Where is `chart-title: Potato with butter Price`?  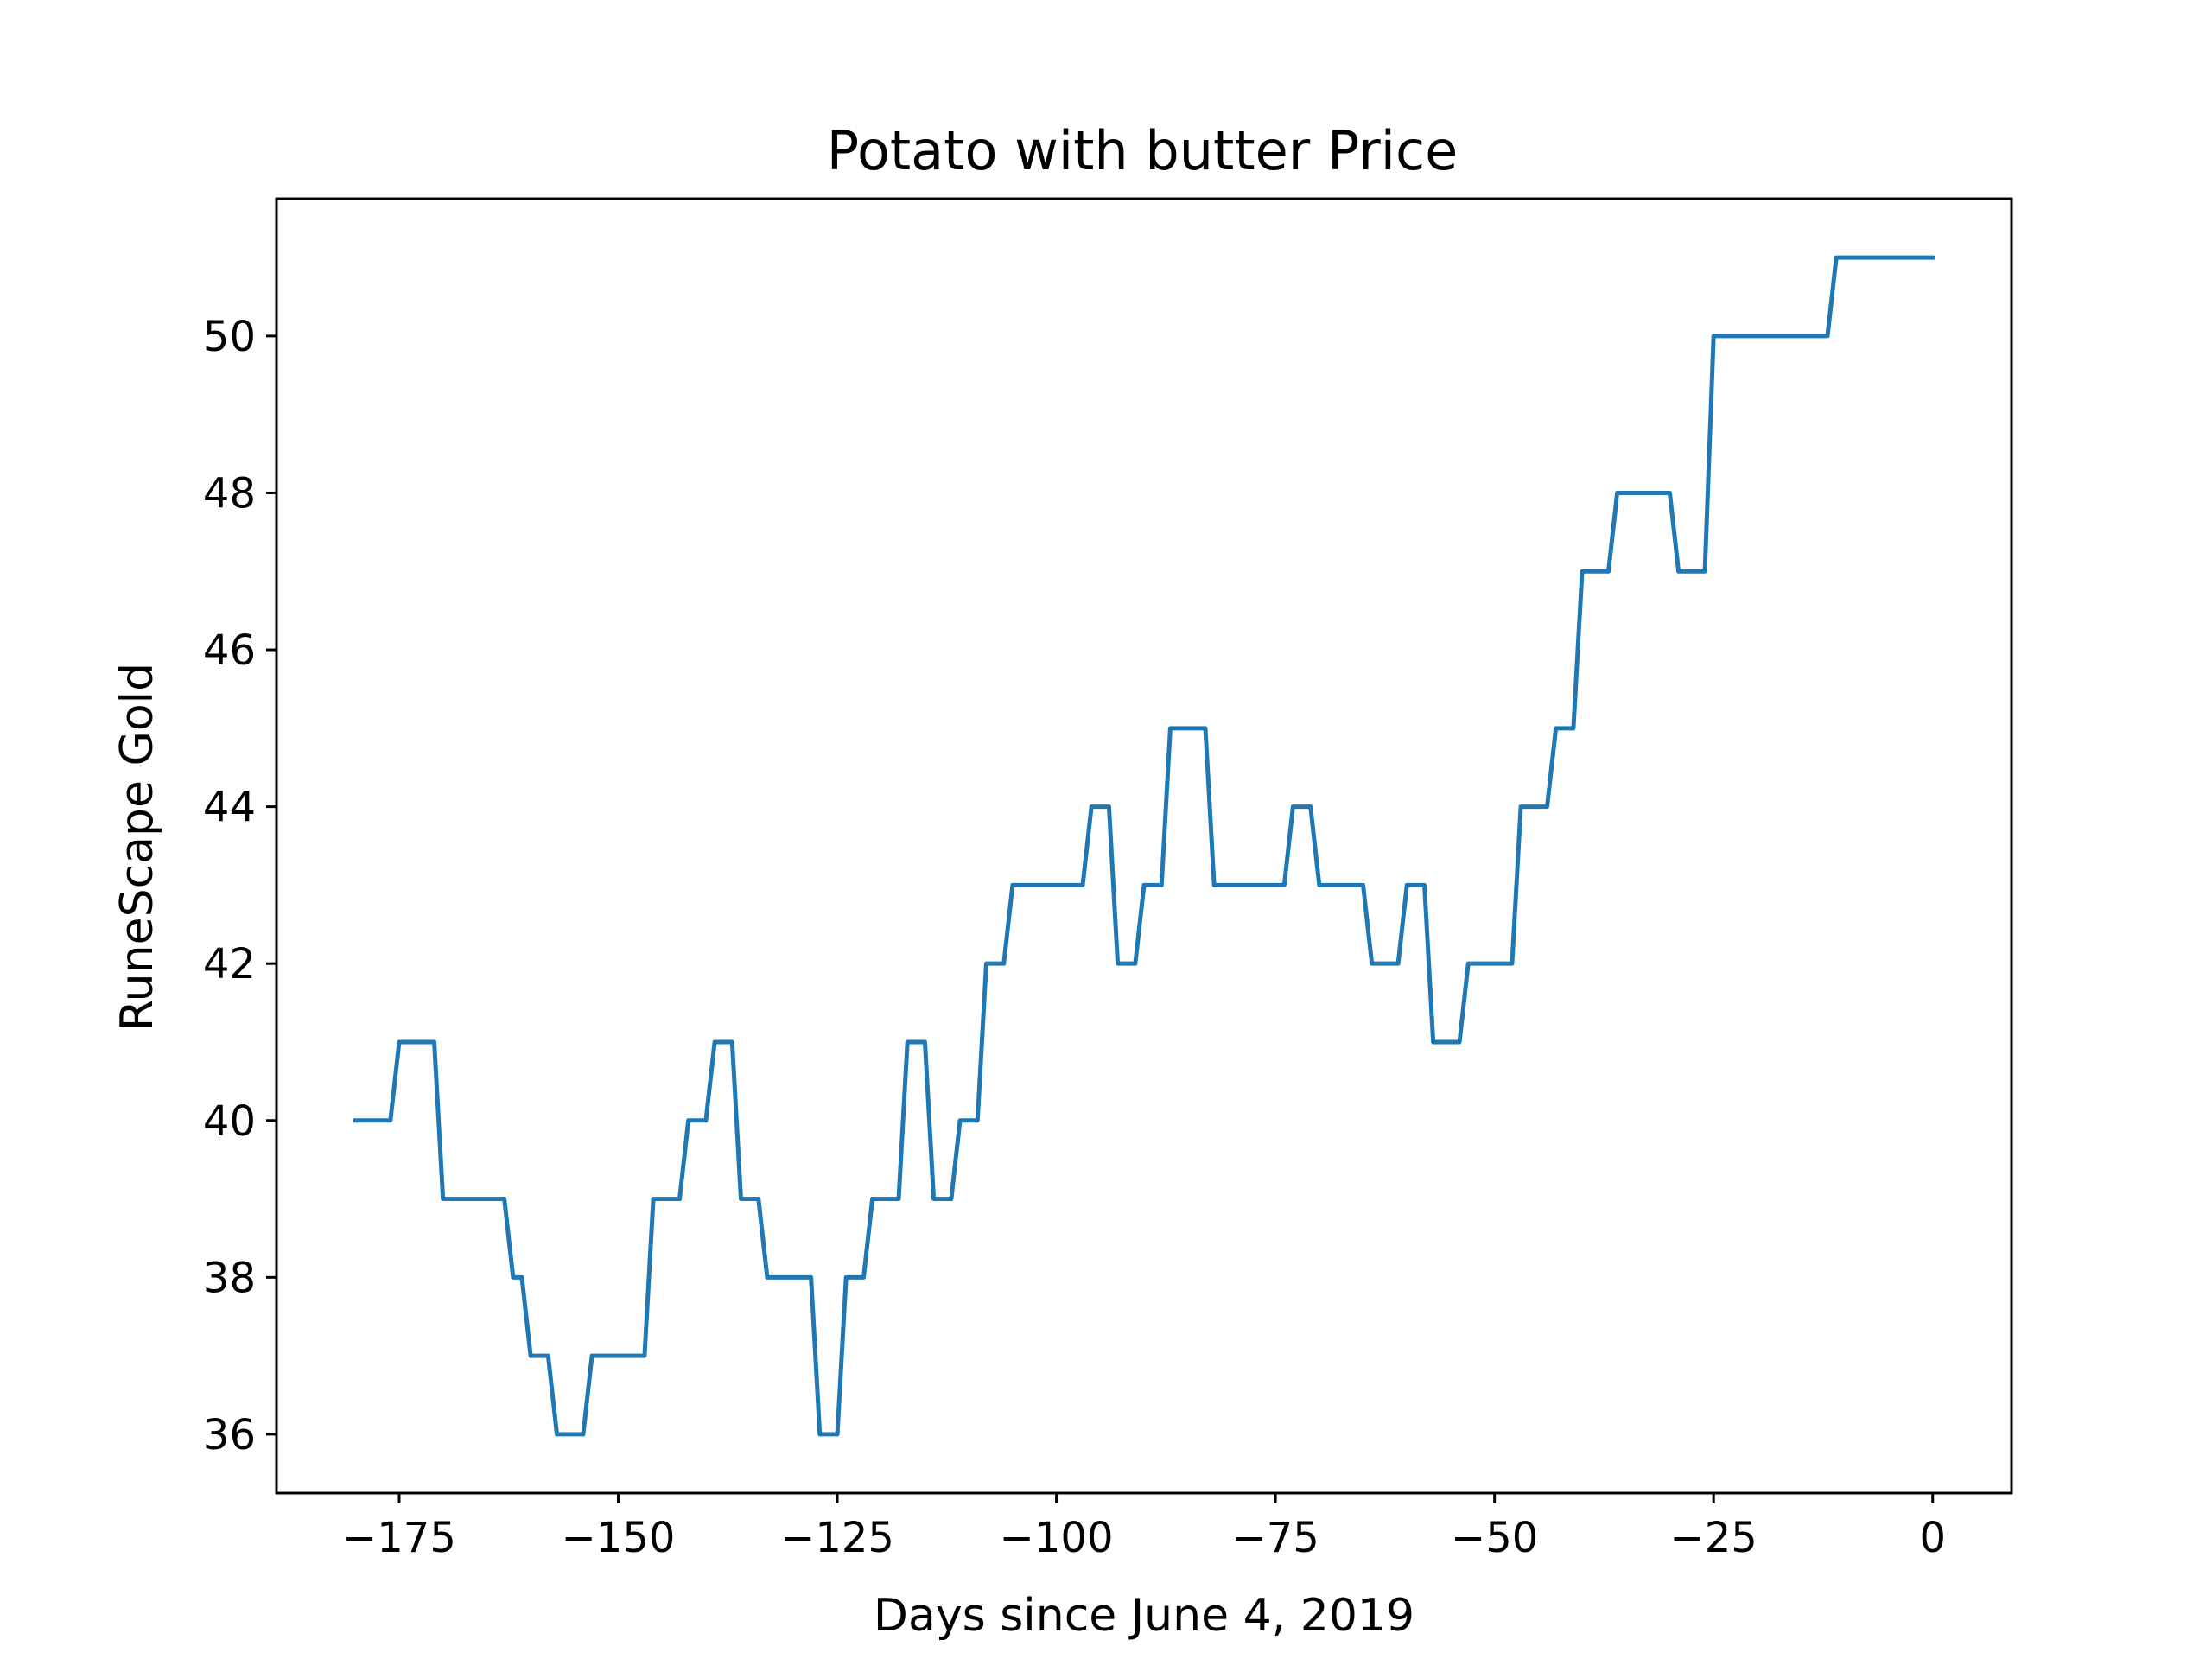 chart-title: Potato with butter Price is located at coordinates (1142, 150).